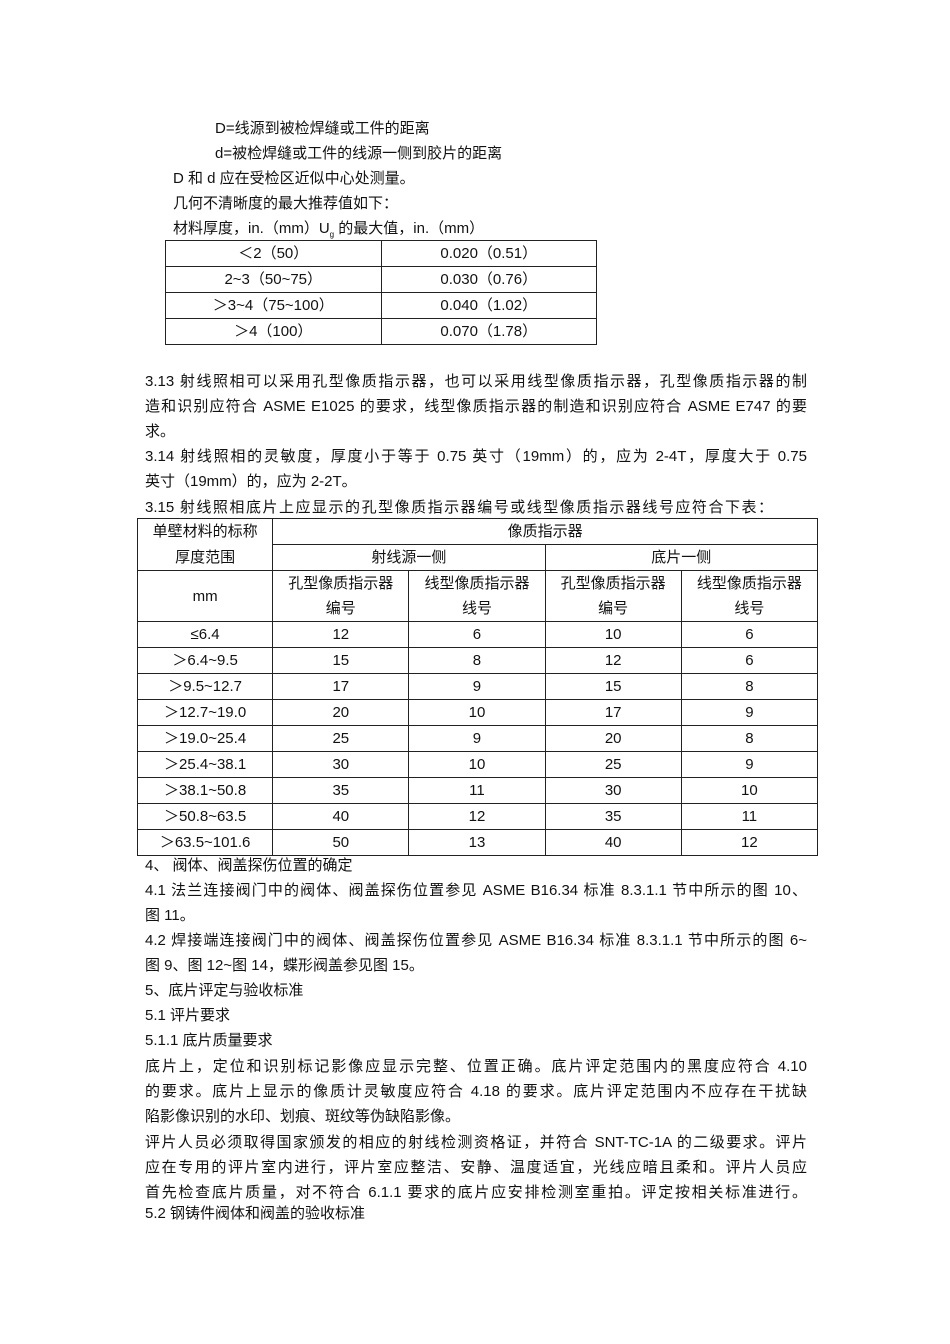  Describe the element at coordinates (188, 1015) in the screenshot. I see `heading-5-1: 5.1 评片要求` at that location.